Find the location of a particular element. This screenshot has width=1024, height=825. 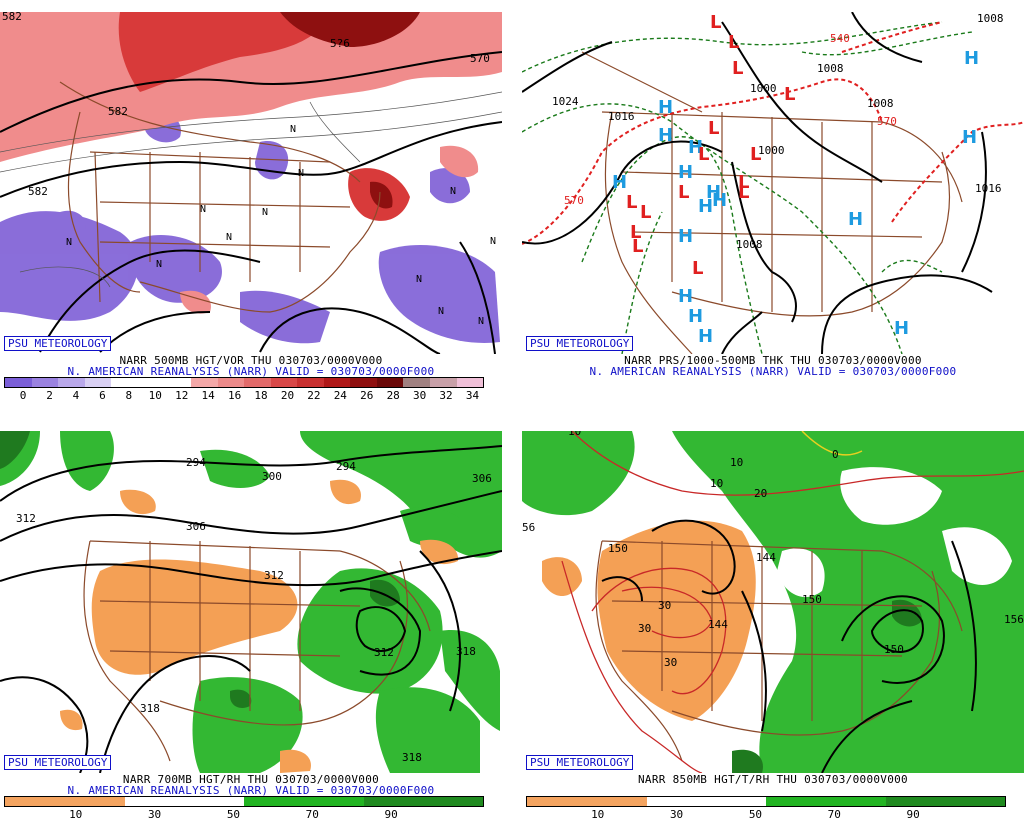

colorbar-tick-label: 50 is located at coordinates (755, 814).